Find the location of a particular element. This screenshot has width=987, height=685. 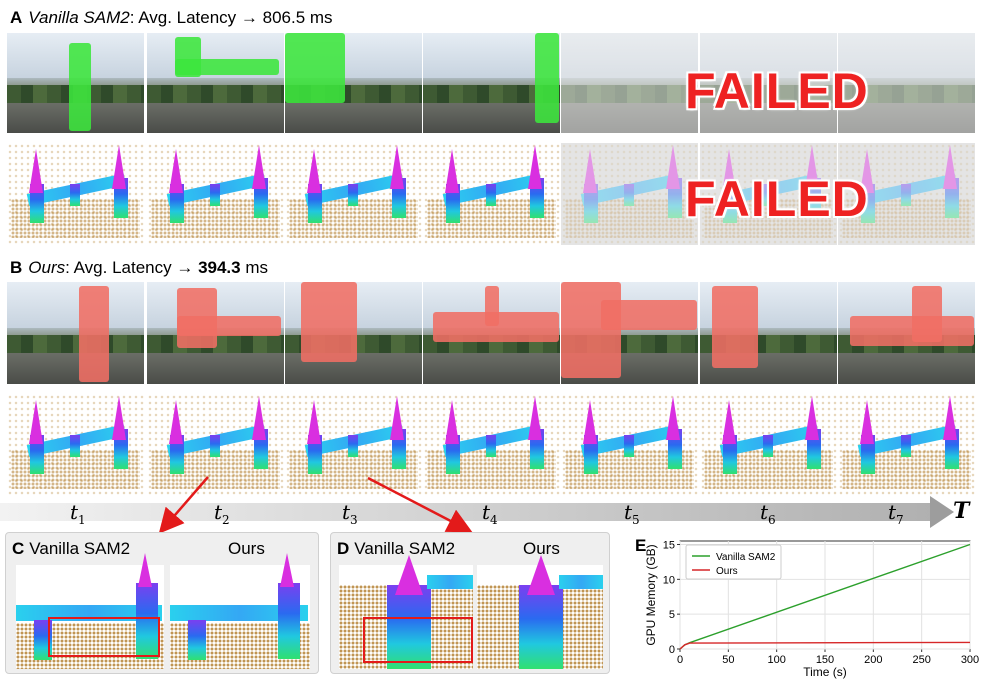

y-tick-label-1: 5 is located at coordinates (672, 615).